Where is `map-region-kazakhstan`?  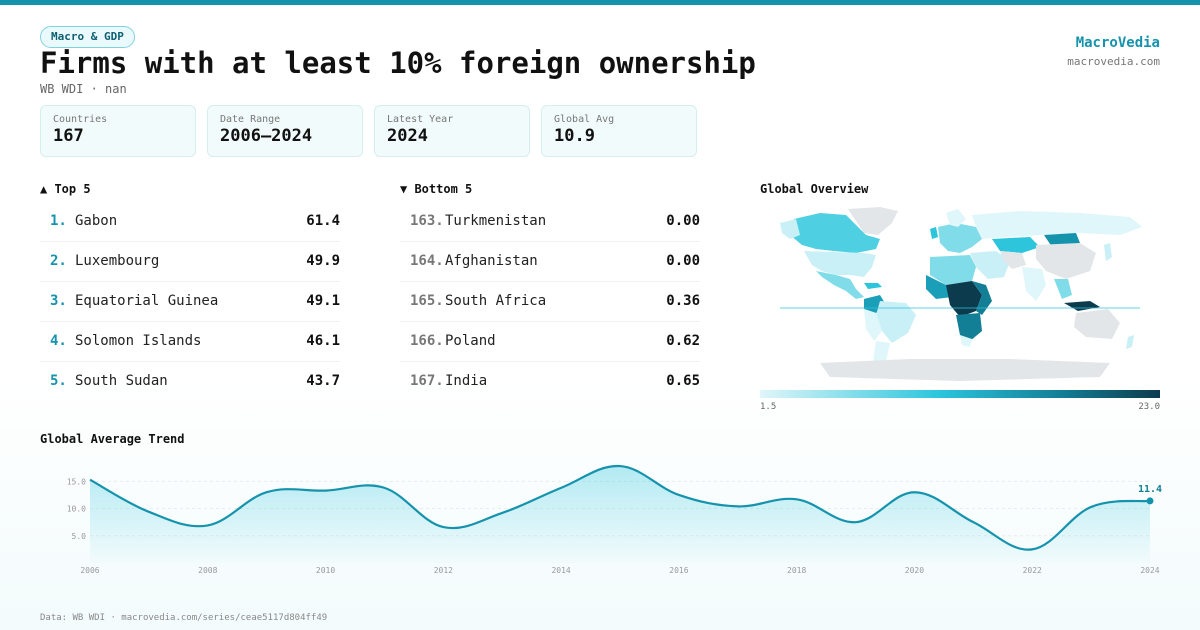
map-region-kazakhstan is located at coordinates (1016, 245).